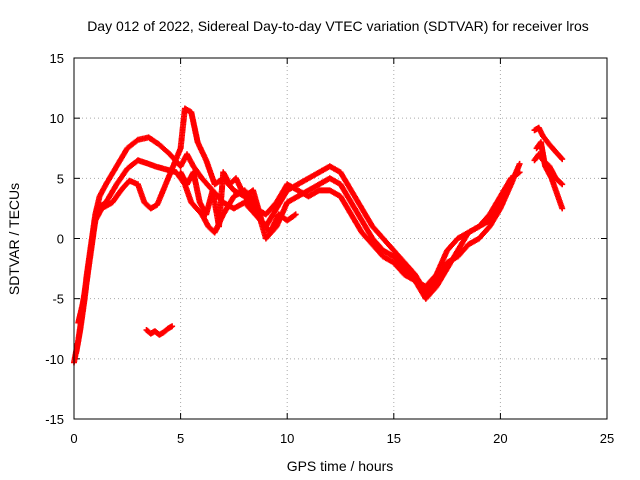  What do you see at coordinates (500, 438) in the screenshot?
I see `x-tick-label: 20` at bounding box center [500, 438].